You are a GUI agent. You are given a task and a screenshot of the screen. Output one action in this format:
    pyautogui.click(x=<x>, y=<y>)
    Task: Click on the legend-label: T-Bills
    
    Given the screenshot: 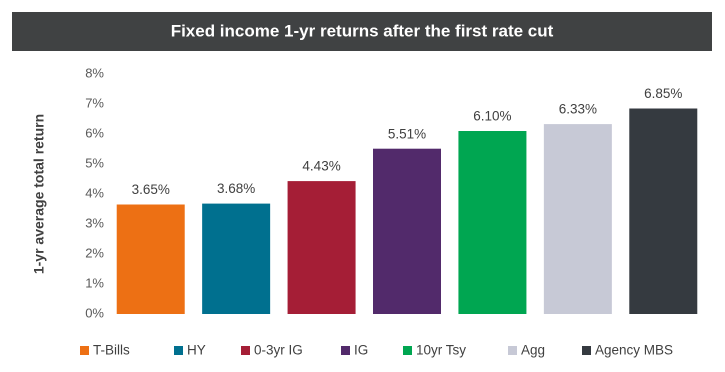 What is the action you would take?
    pyautogui.click(x=111, y=350)
    